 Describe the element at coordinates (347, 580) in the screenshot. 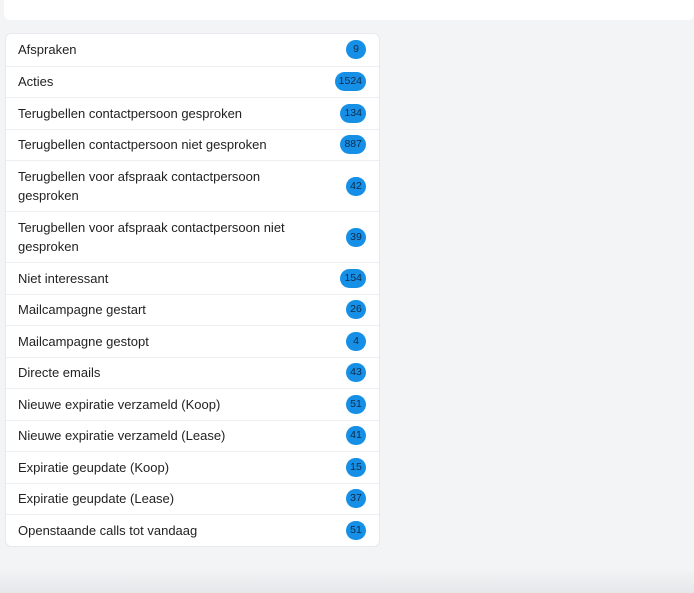

I see `footer-shade` at that location.